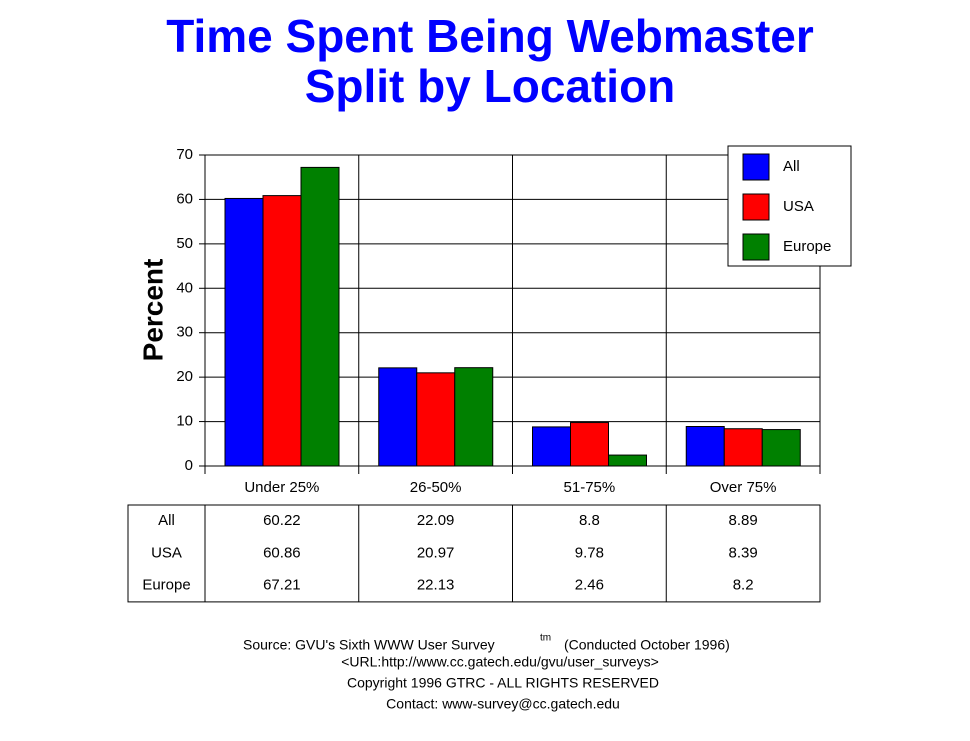  Describe the element at coordinates (282, 520) in the screenshot. I see `table-cell: 60.22` at that location.